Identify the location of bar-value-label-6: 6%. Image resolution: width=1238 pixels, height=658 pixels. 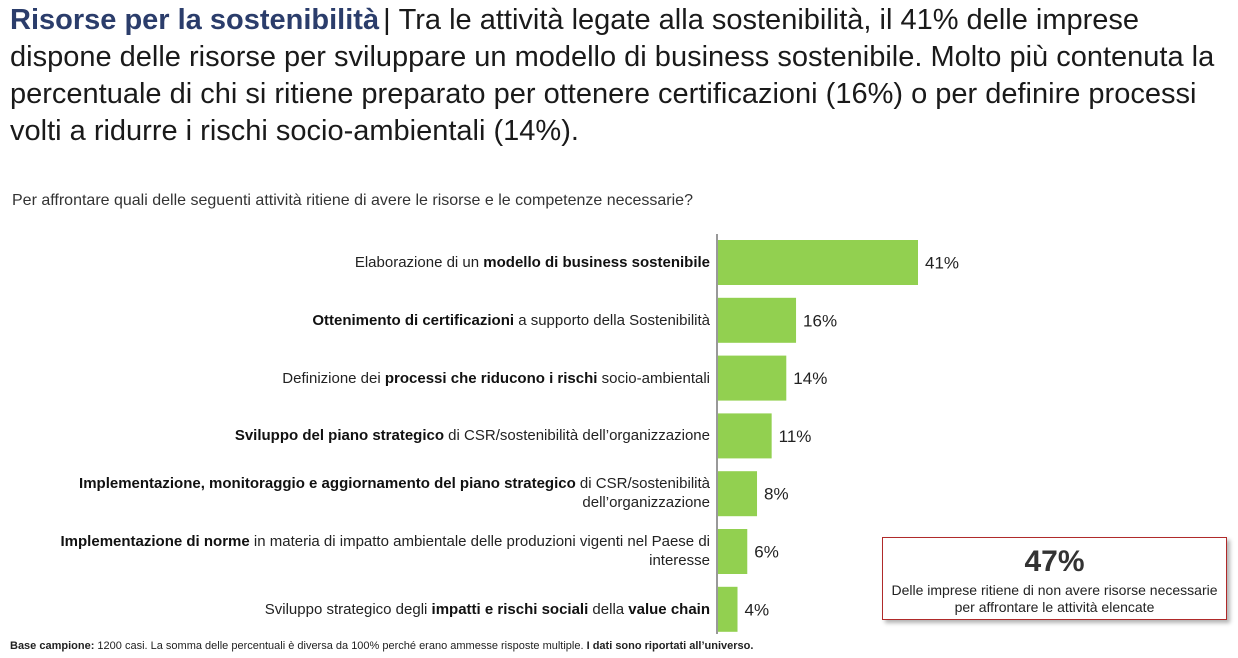
(766, 552).